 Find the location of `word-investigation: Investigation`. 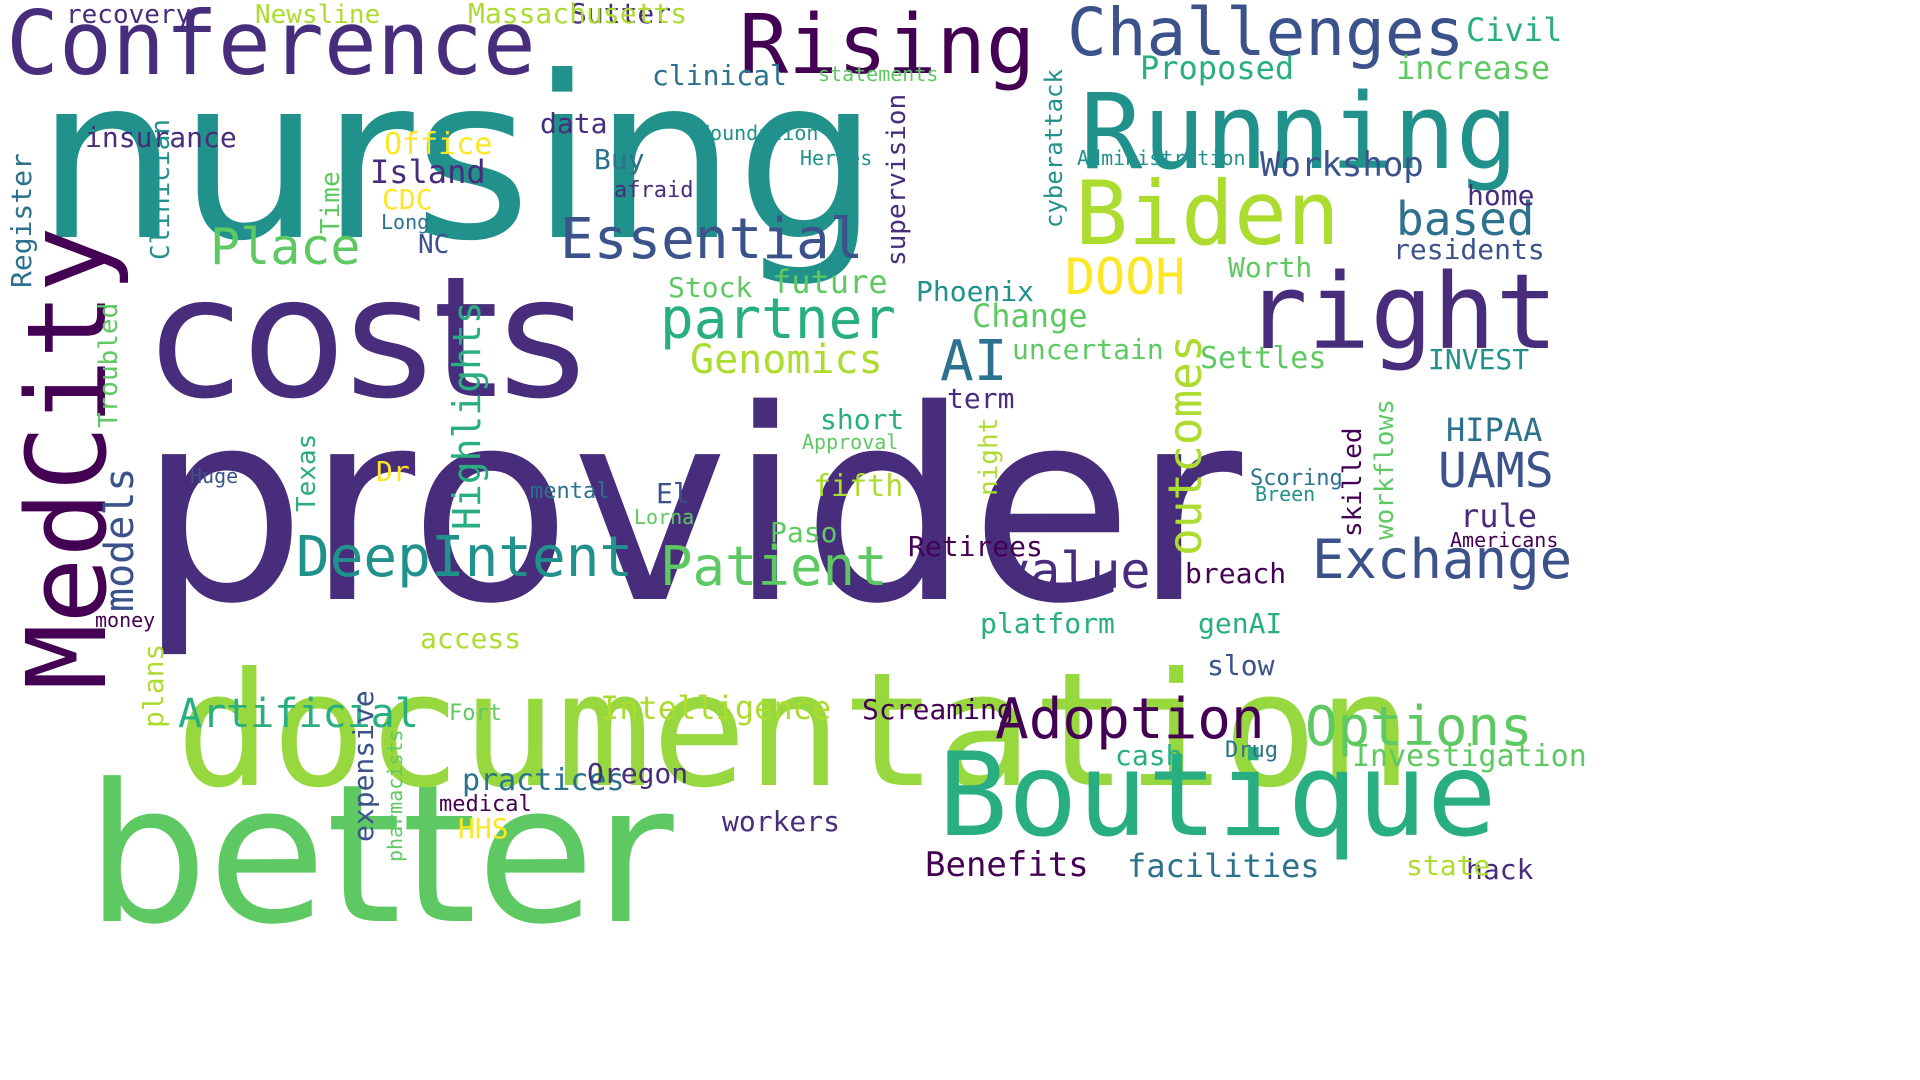

word-investigation: Investigation is located at coordinates (1469, 756).